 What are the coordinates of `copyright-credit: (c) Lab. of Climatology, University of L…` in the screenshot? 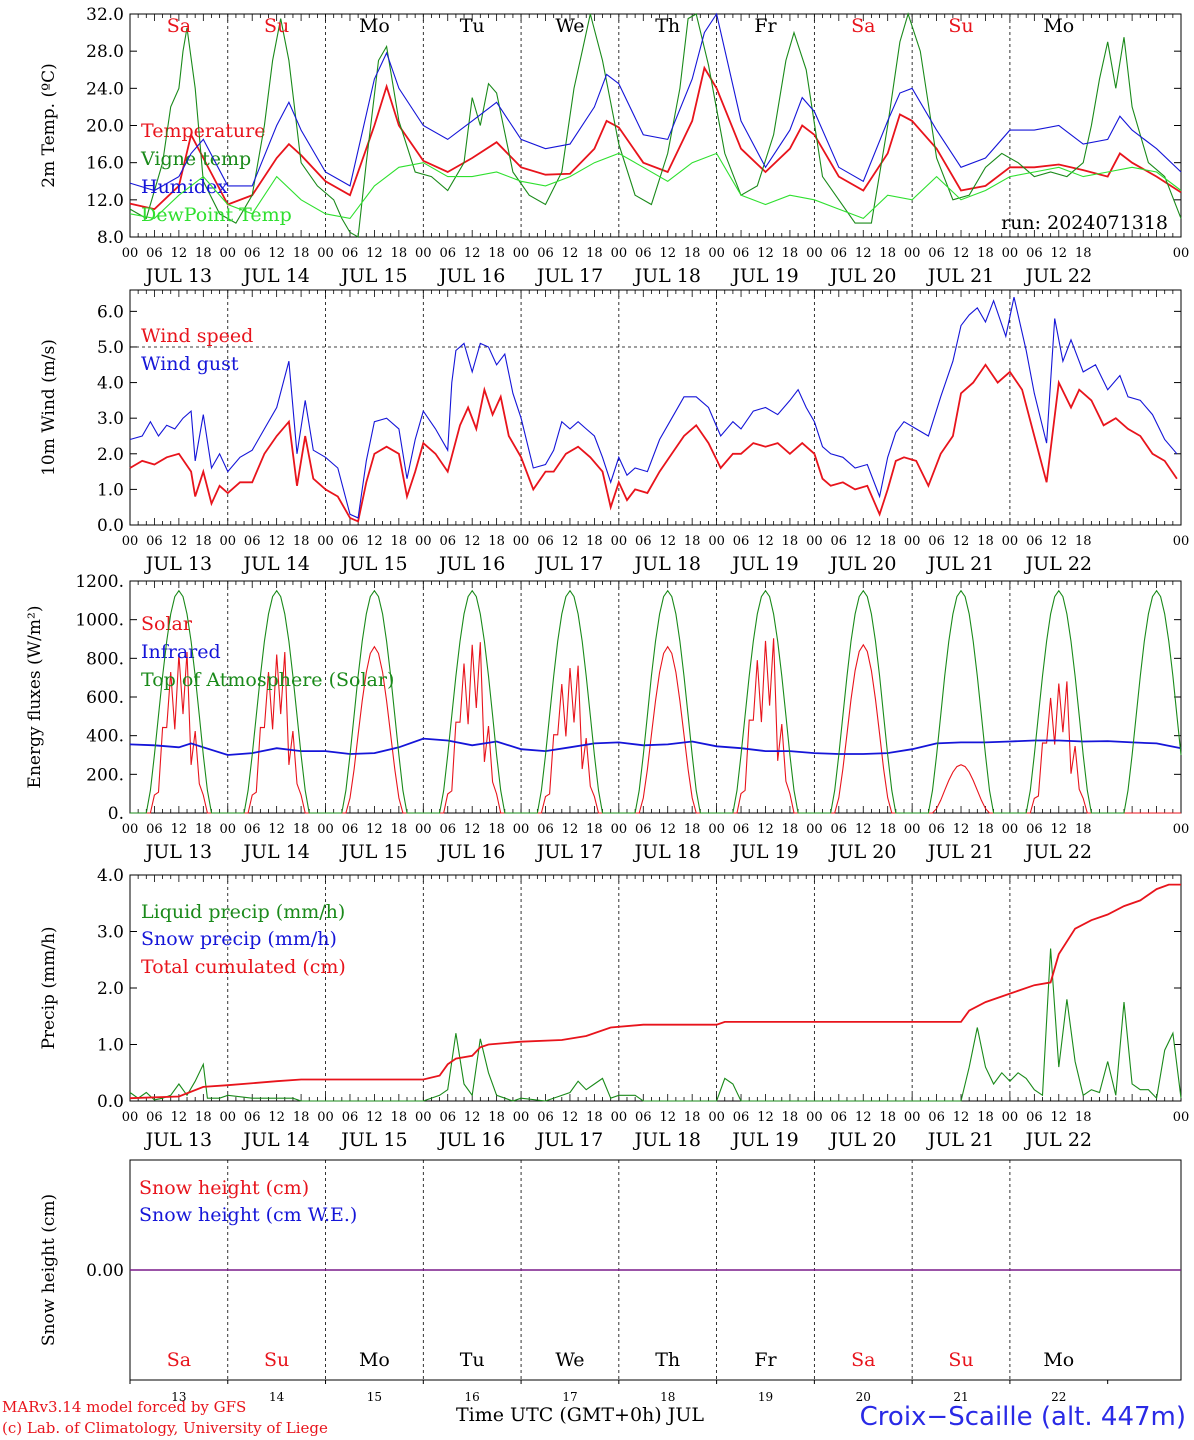 It's located at (165, 1428).